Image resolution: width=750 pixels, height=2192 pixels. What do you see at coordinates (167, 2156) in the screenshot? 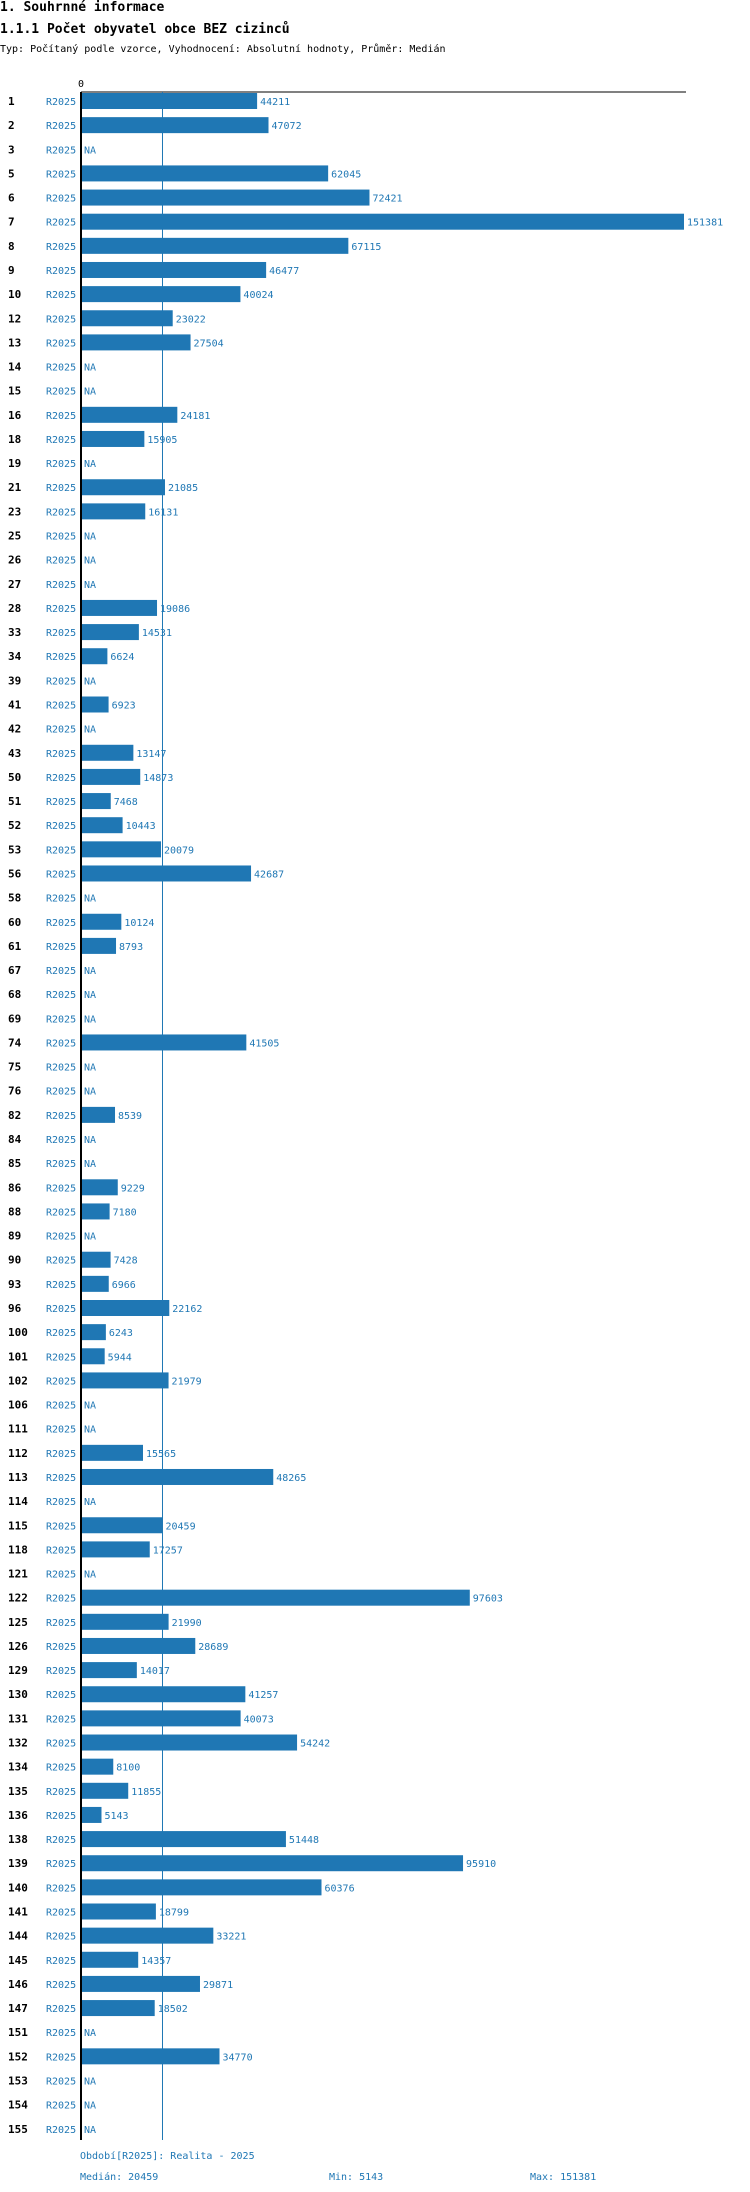
I see `footer-period: Období[R2025]: Realita - 2025` at bounding box center [167, 2156].